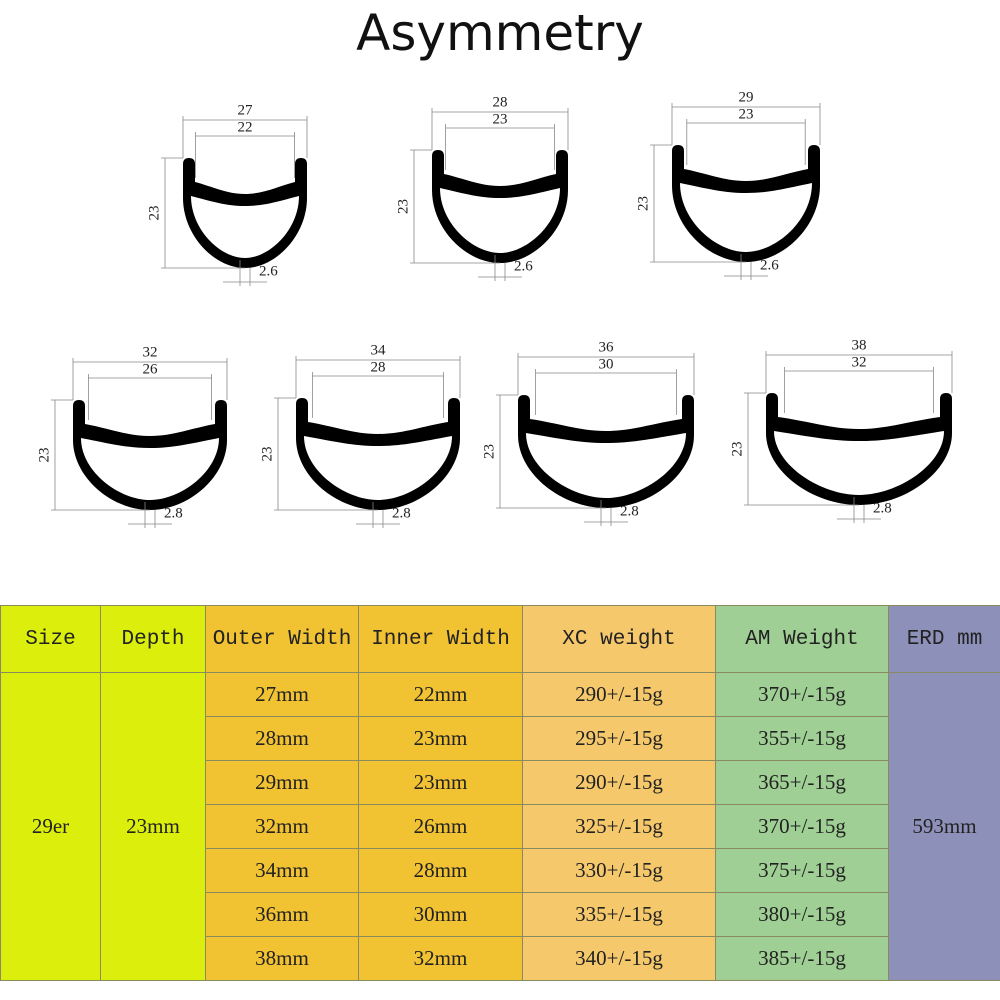 This screenshot has height=1000, width=1000. I want to click on table-row: 38mm 32mm 340+/-15g 385+/-15g, so click(500, 958).